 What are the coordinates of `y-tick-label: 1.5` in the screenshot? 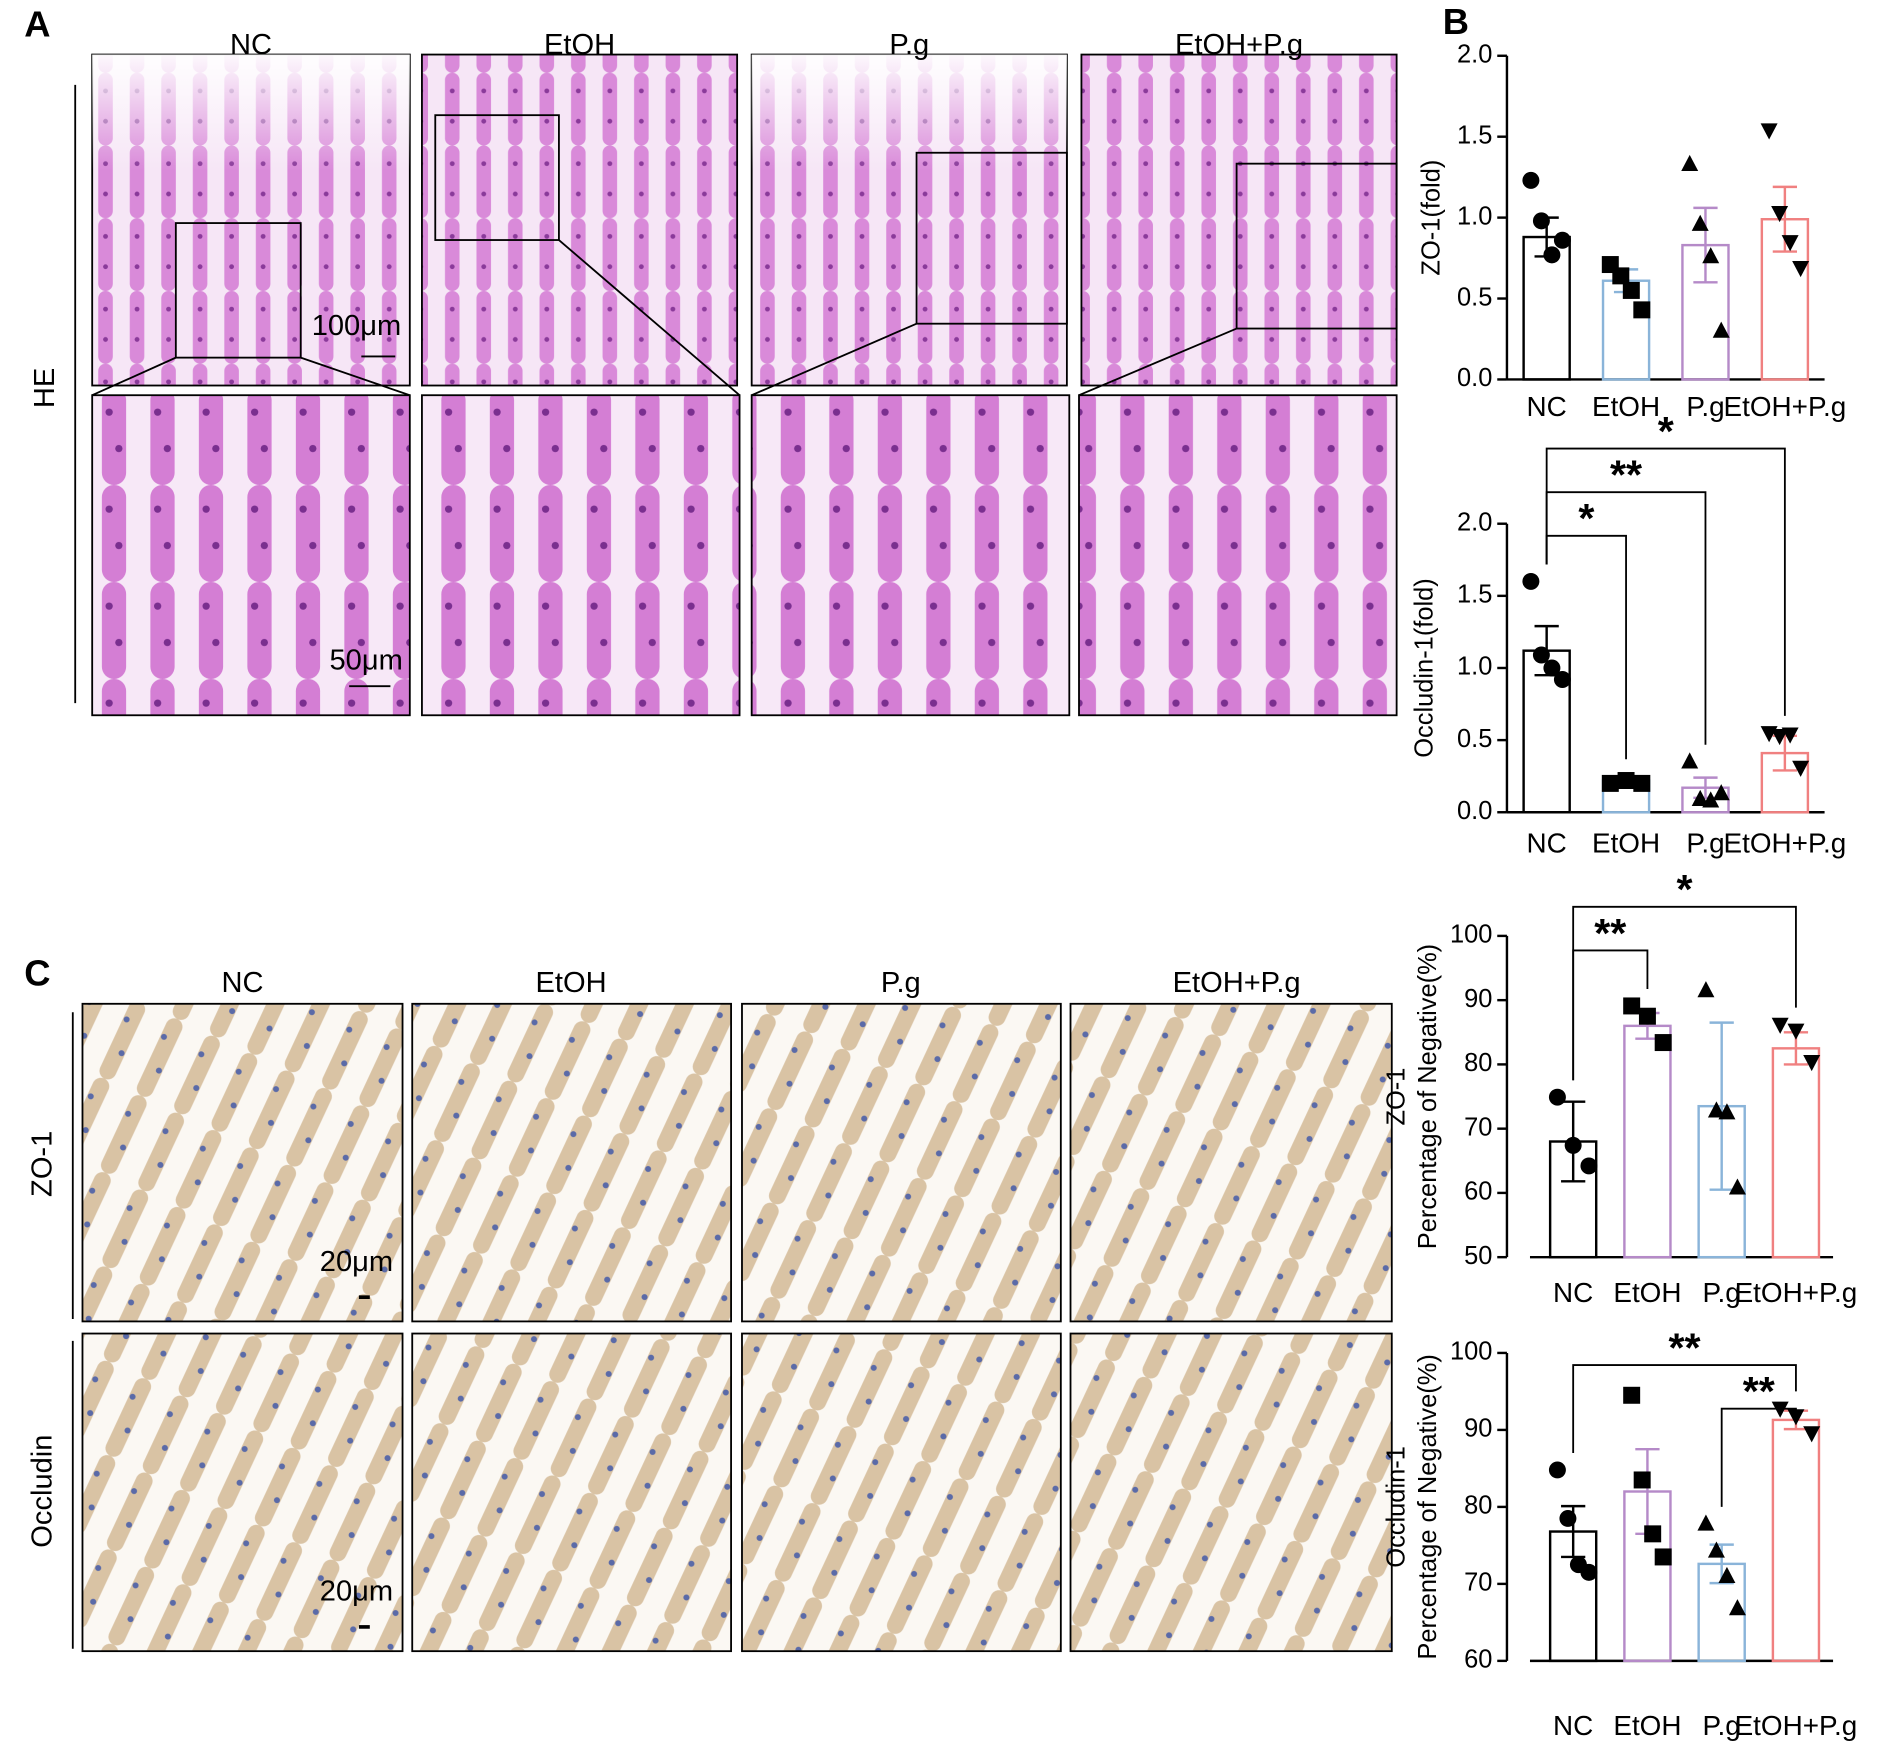 It's located at (1474, 595).